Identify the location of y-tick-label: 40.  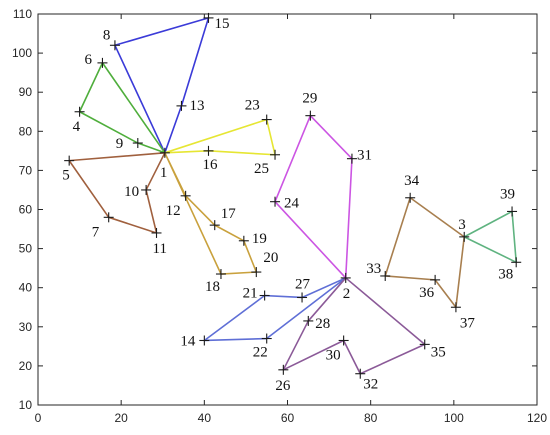
(26, 288).